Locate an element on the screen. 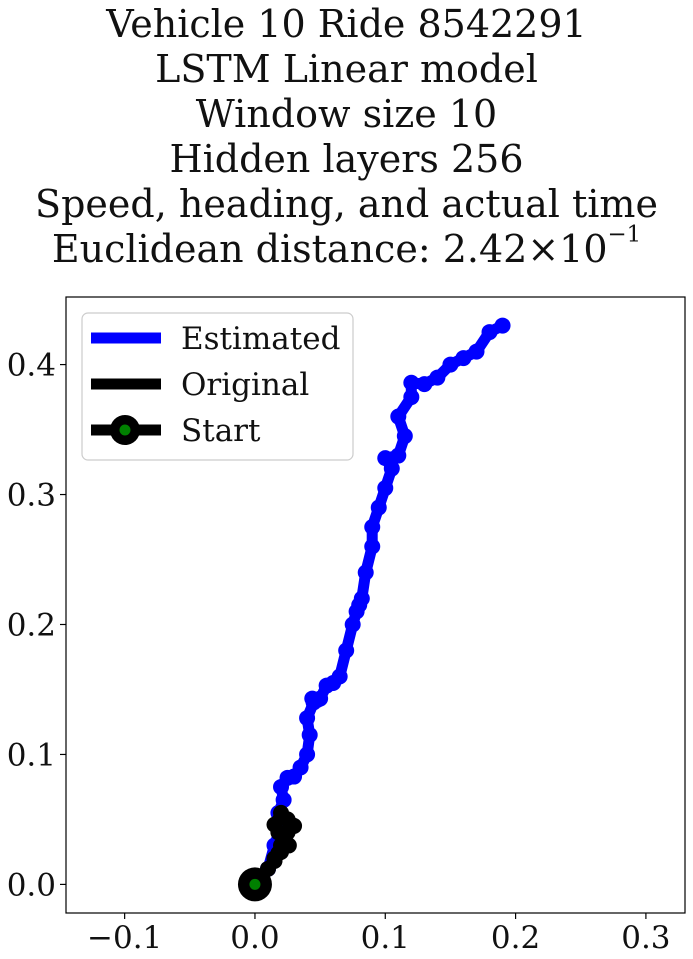 The width and height of the screenshot is (693, 959). title-line-1: Vehicle 10 Ride 8542291 is located at coordinates (346, 24).